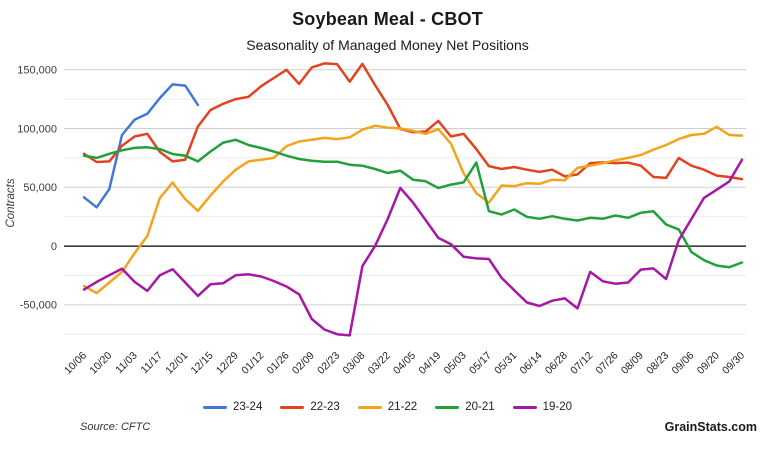 Image resolution: width=775 pixels, height=450 pixels. What do you see at coordinates (379, 363) in the screenshot?
I see `svg-text: 03/22` at bounding box center [379, 363].